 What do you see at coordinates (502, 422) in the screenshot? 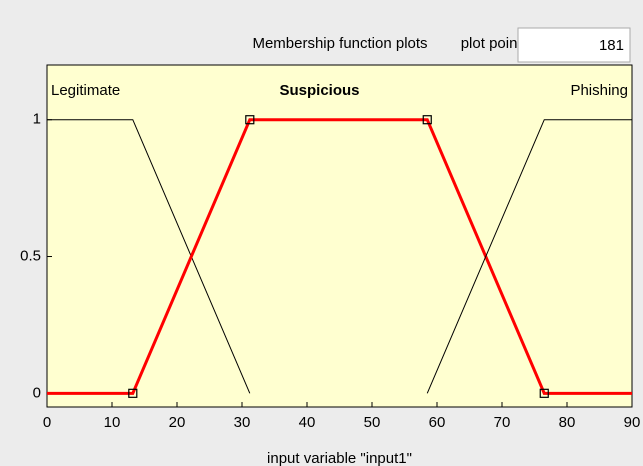
I see `x-tick-label: 70` at bounding box center [502, 422].